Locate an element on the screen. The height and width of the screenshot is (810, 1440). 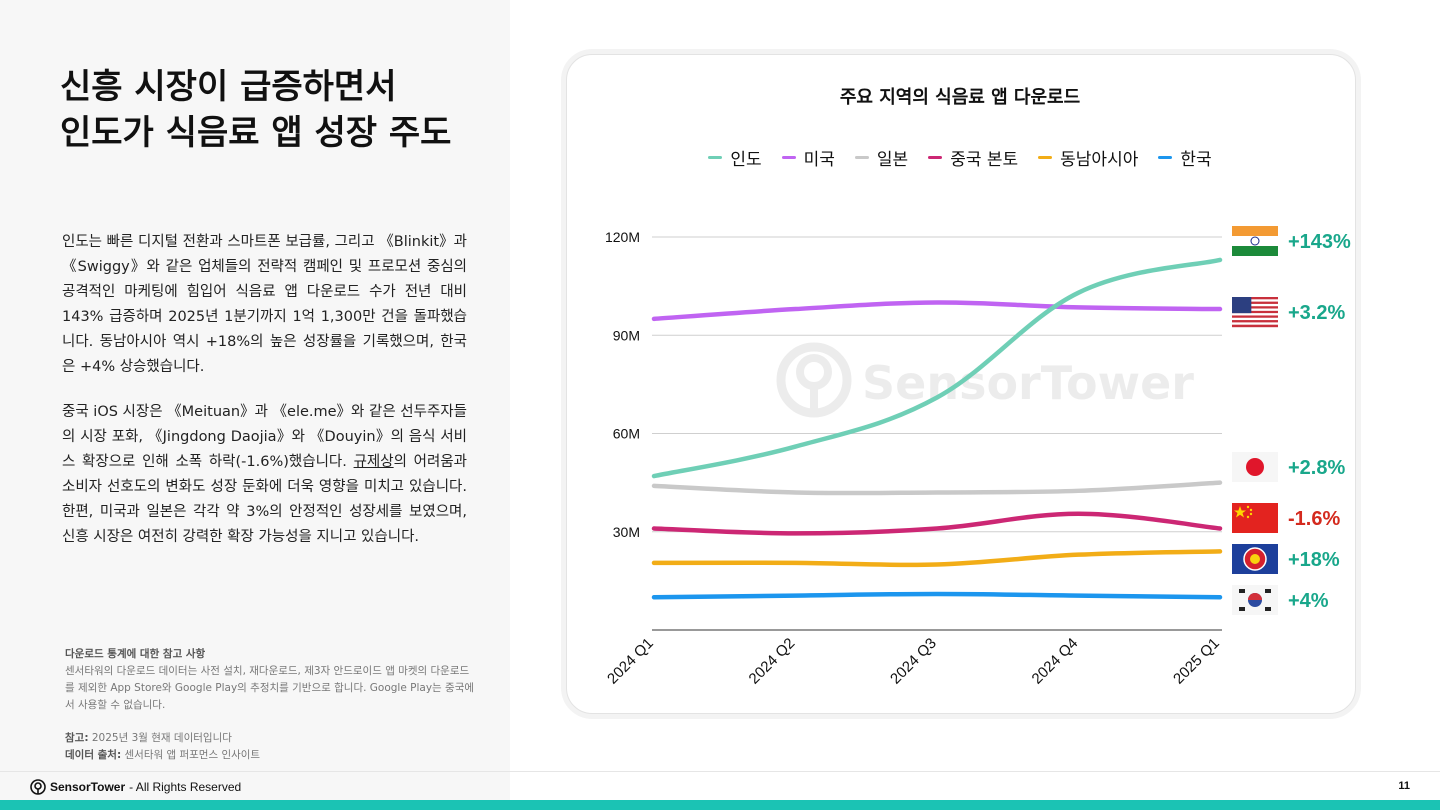
notes-reference-label: 참고: is located at coordinates (77, 738).